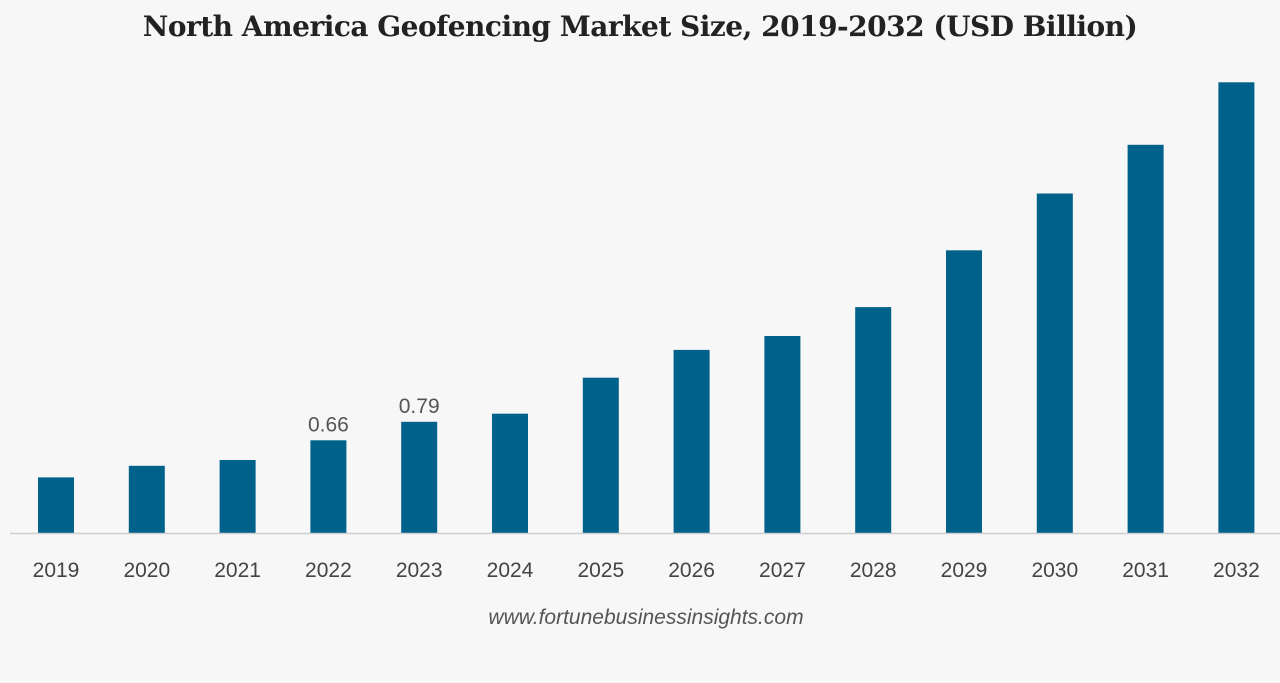 The width and height of the screenshot is (1280, 683). What do you see at coordinates (419, 477) in the screenshot?
I see `bar-2023` at bounding box center [419, 477].